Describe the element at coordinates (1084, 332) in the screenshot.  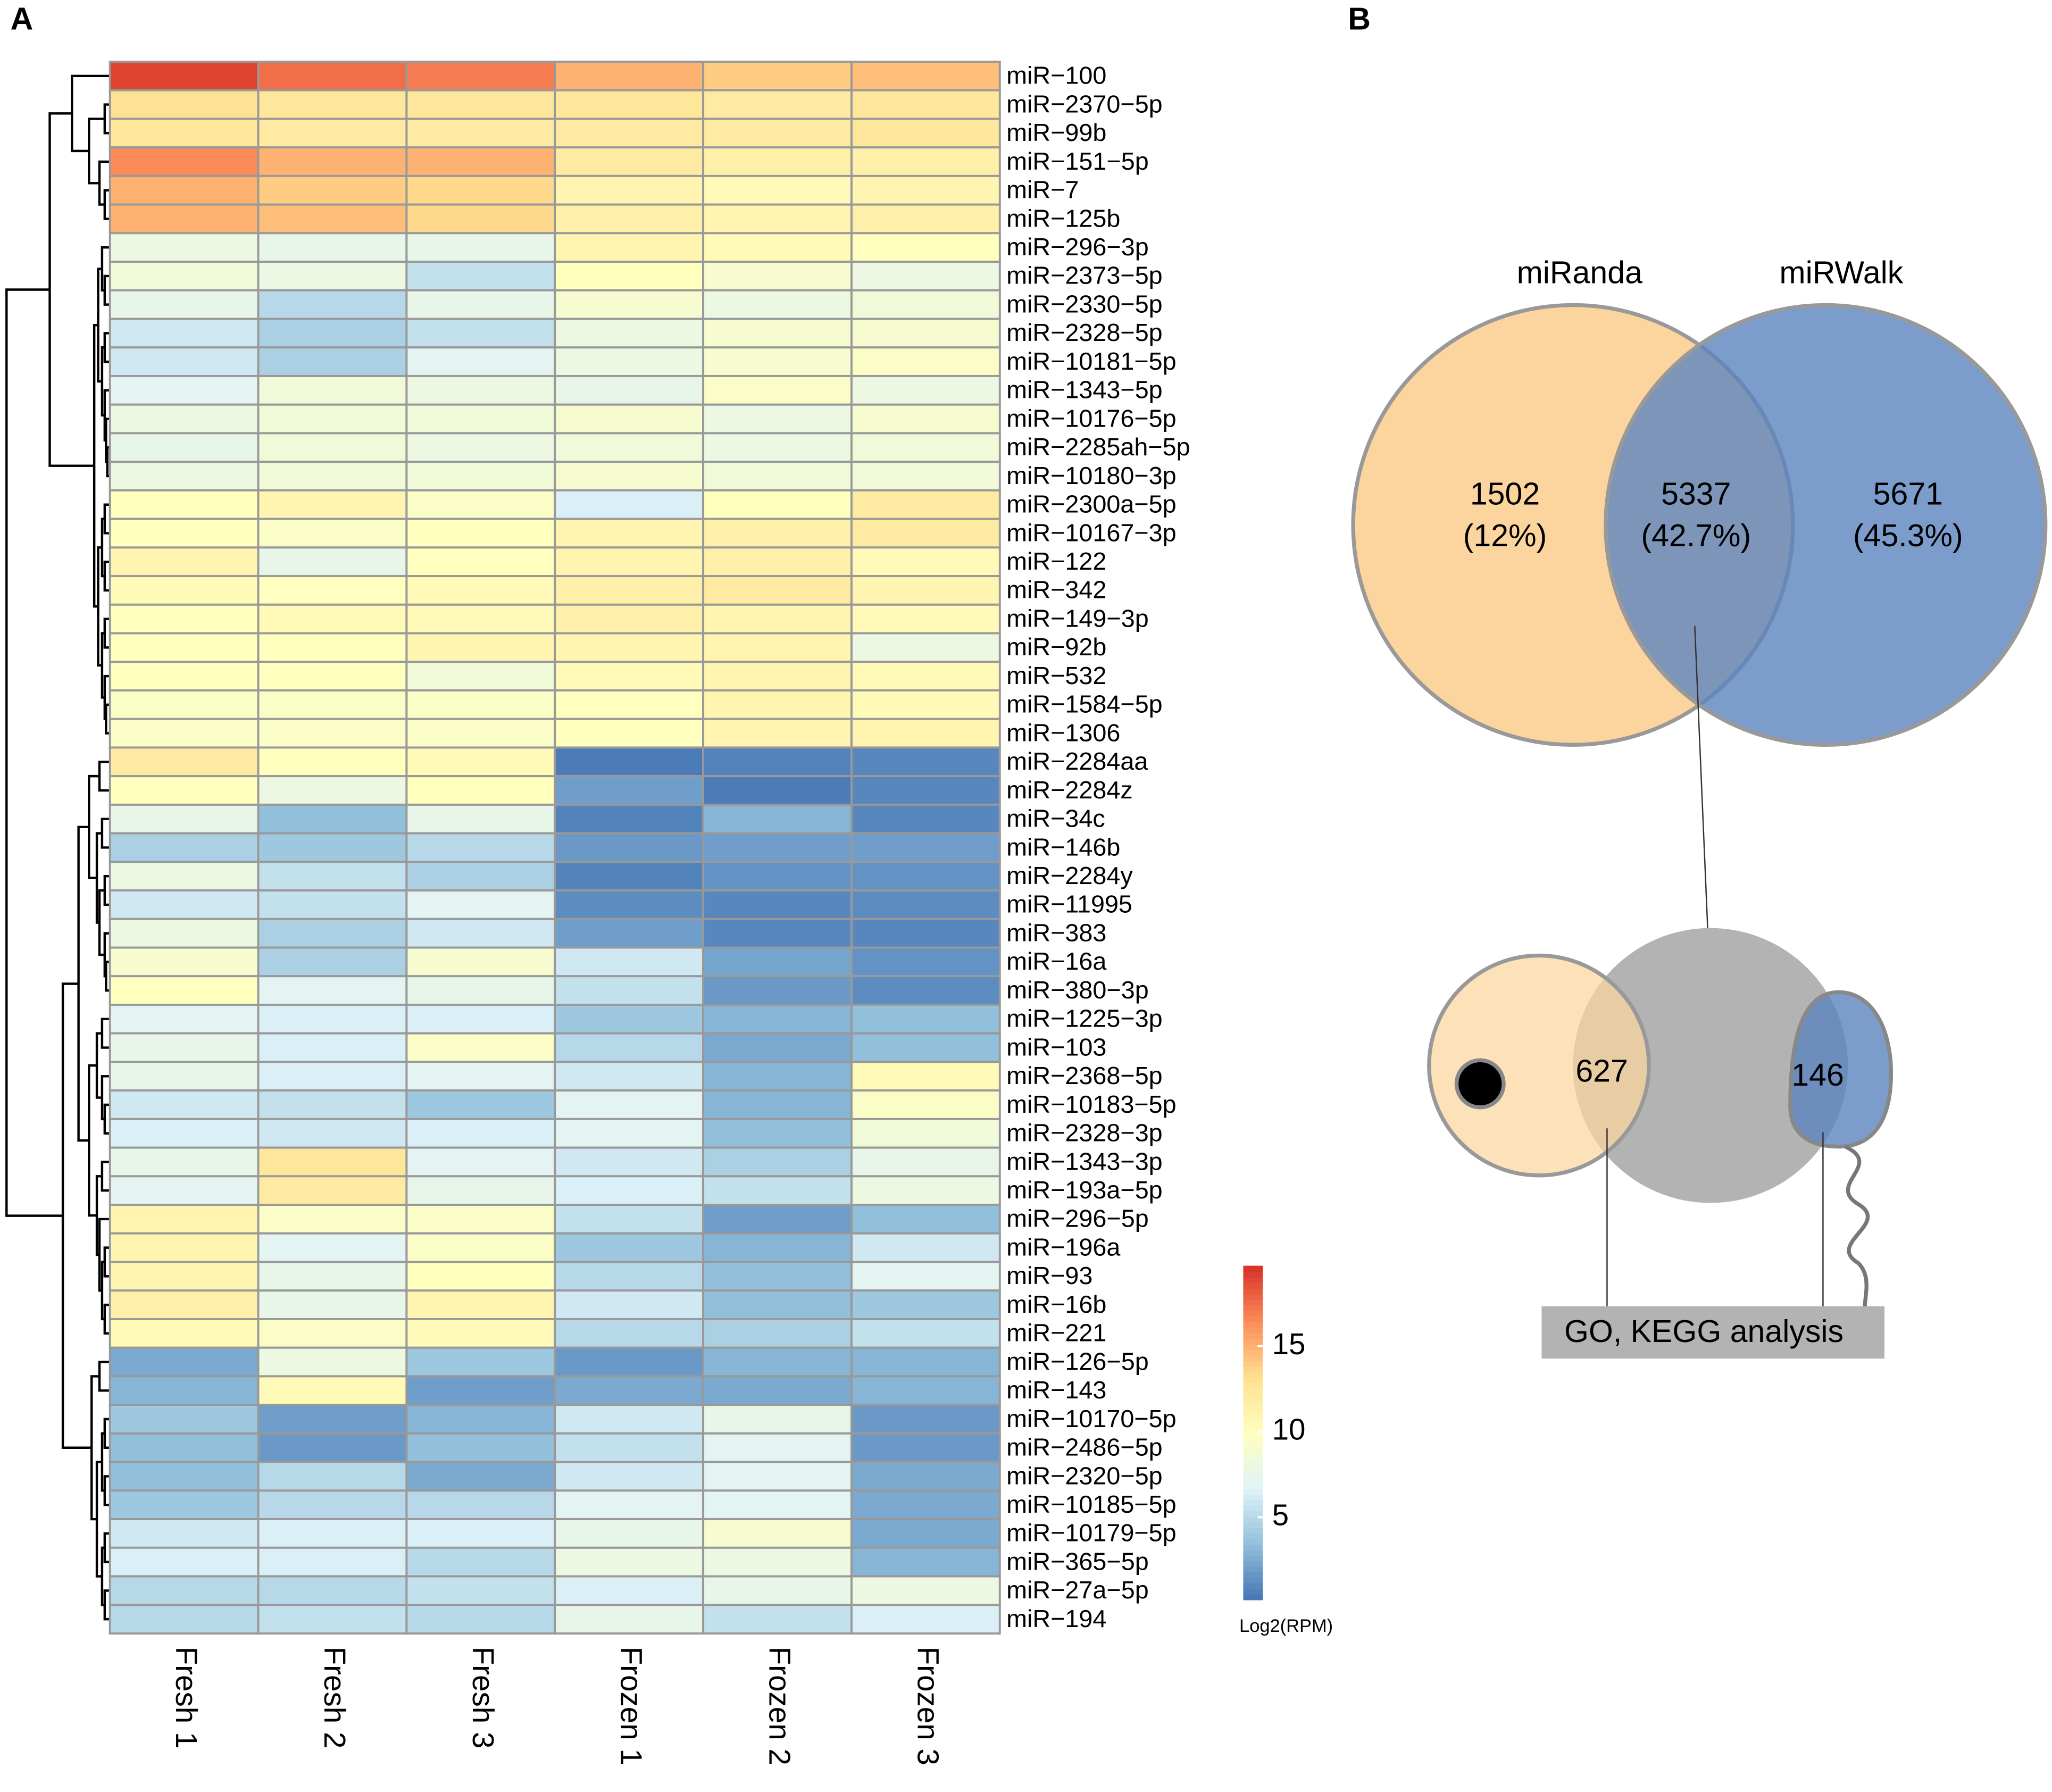
I see `row-label: miR−2328−5p` at that location.